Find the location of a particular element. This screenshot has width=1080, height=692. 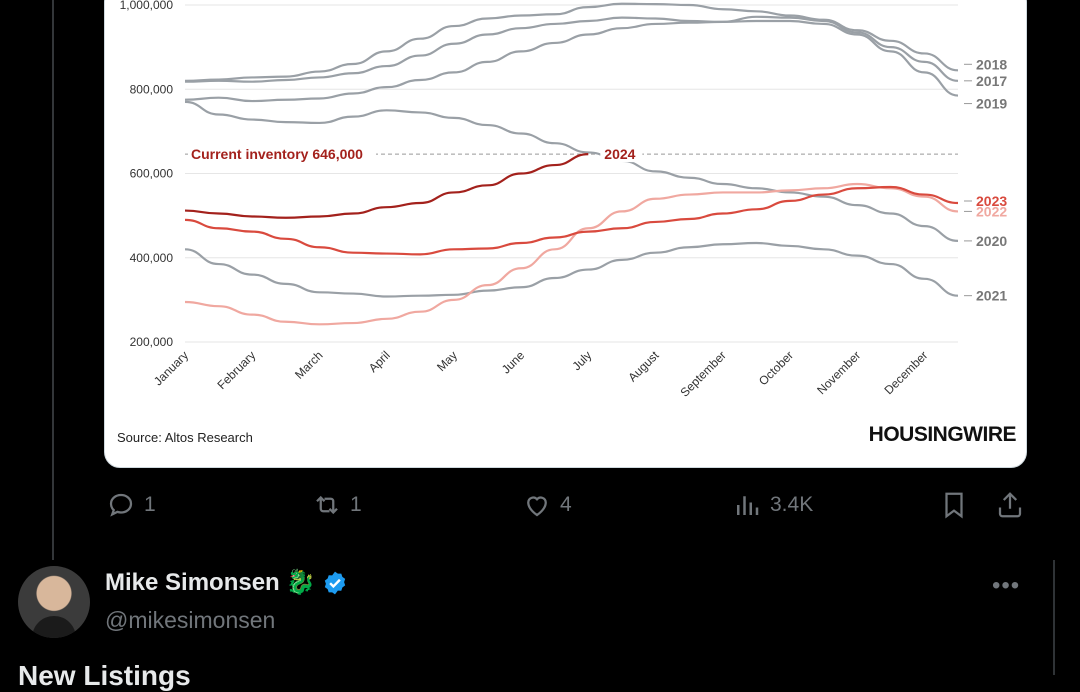

series-label-2024: 2024 is located at coordinates (619, 154).